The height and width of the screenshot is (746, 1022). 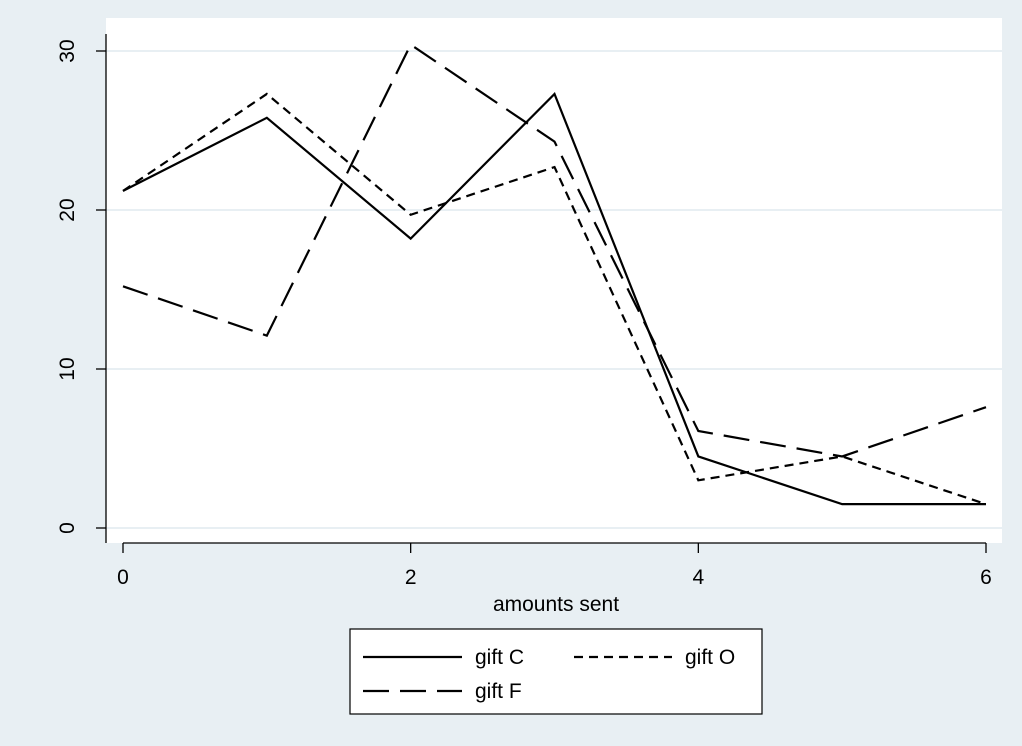 What do you see at coordinates (67, 368) in the screenshot?
I see `y-tick-label: 10` at bounding box center [67, 368].